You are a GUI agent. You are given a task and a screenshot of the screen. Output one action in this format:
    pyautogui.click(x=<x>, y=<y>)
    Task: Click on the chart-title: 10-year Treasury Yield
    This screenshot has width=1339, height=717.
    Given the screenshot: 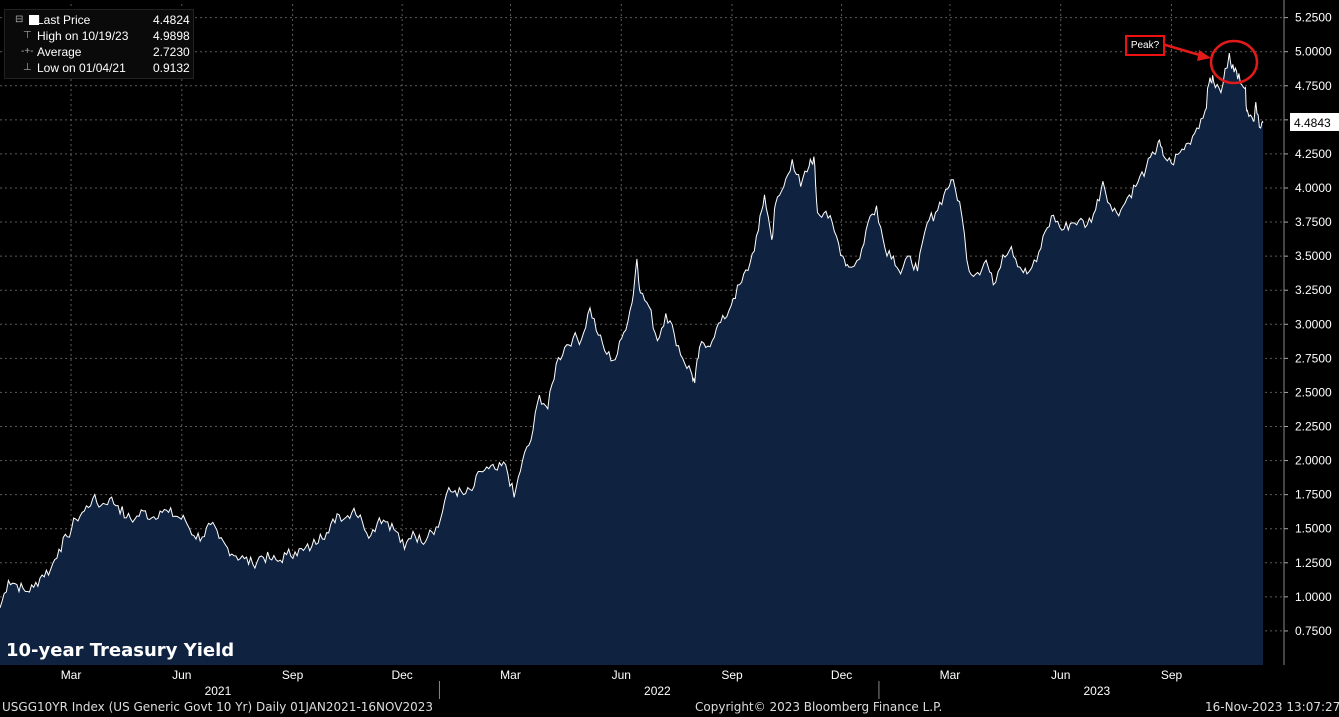 What is the action you would take?
    pyautogui.click(x=120, y=650)
    